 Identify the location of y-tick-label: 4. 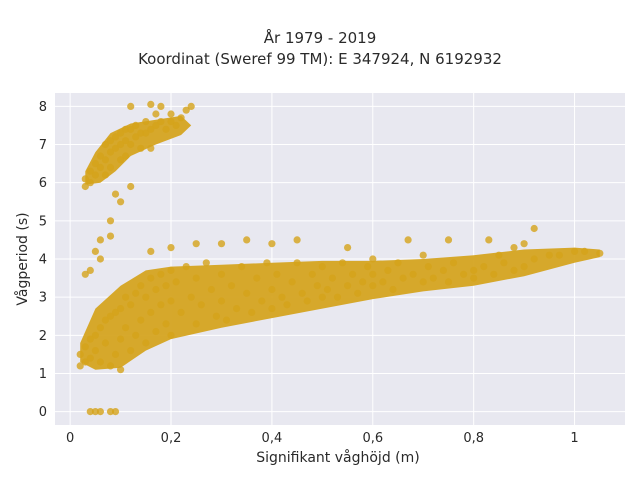
(43, 260).